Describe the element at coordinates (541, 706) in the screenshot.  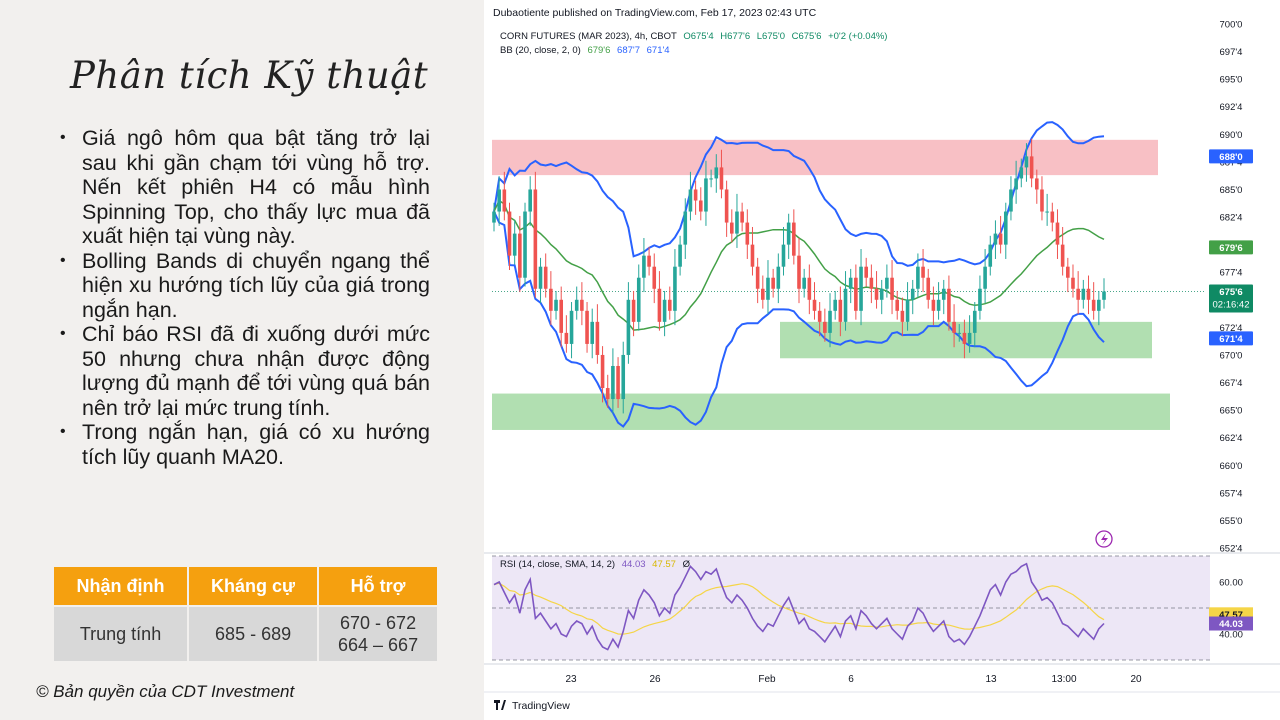
I see `footer-brand: TradingView` at that location.